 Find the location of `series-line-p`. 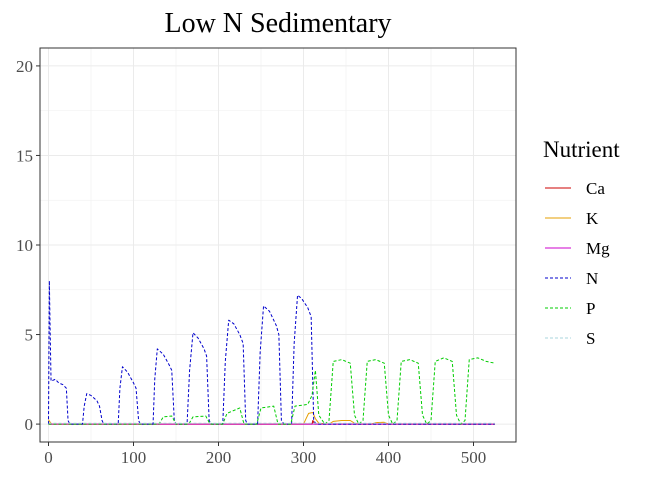

series-line-p is located at coordinates (271, 391).